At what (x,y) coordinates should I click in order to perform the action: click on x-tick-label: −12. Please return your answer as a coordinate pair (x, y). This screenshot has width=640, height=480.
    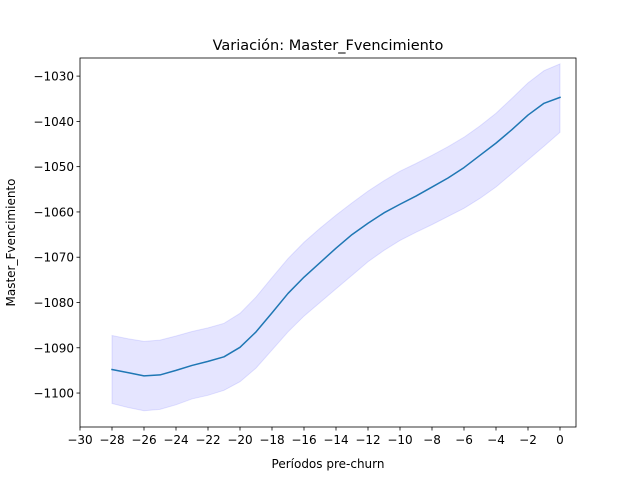
    Looking at the image, I should click on (367, 440).